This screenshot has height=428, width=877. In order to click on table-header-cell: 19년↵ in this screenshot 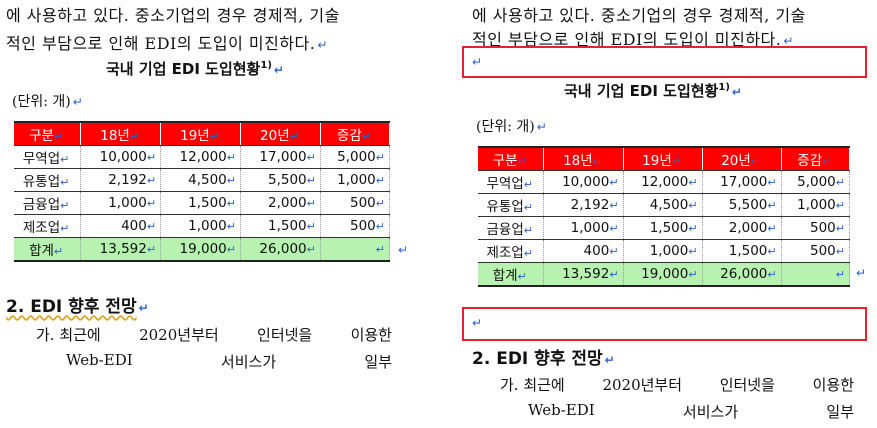, I will do `click(663, 159)`.